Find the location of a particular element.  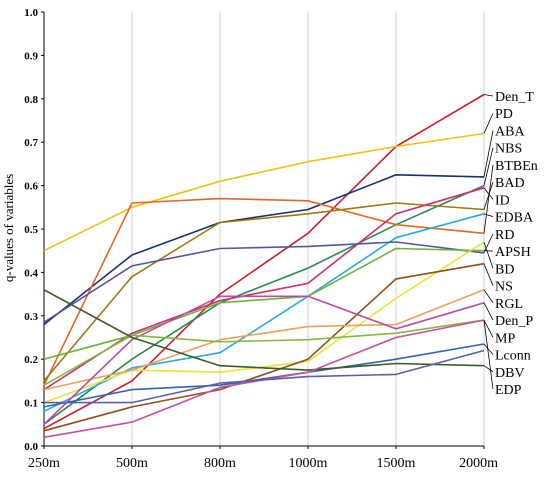

legend-label-rd: RD is located at coordinates (504, 235).